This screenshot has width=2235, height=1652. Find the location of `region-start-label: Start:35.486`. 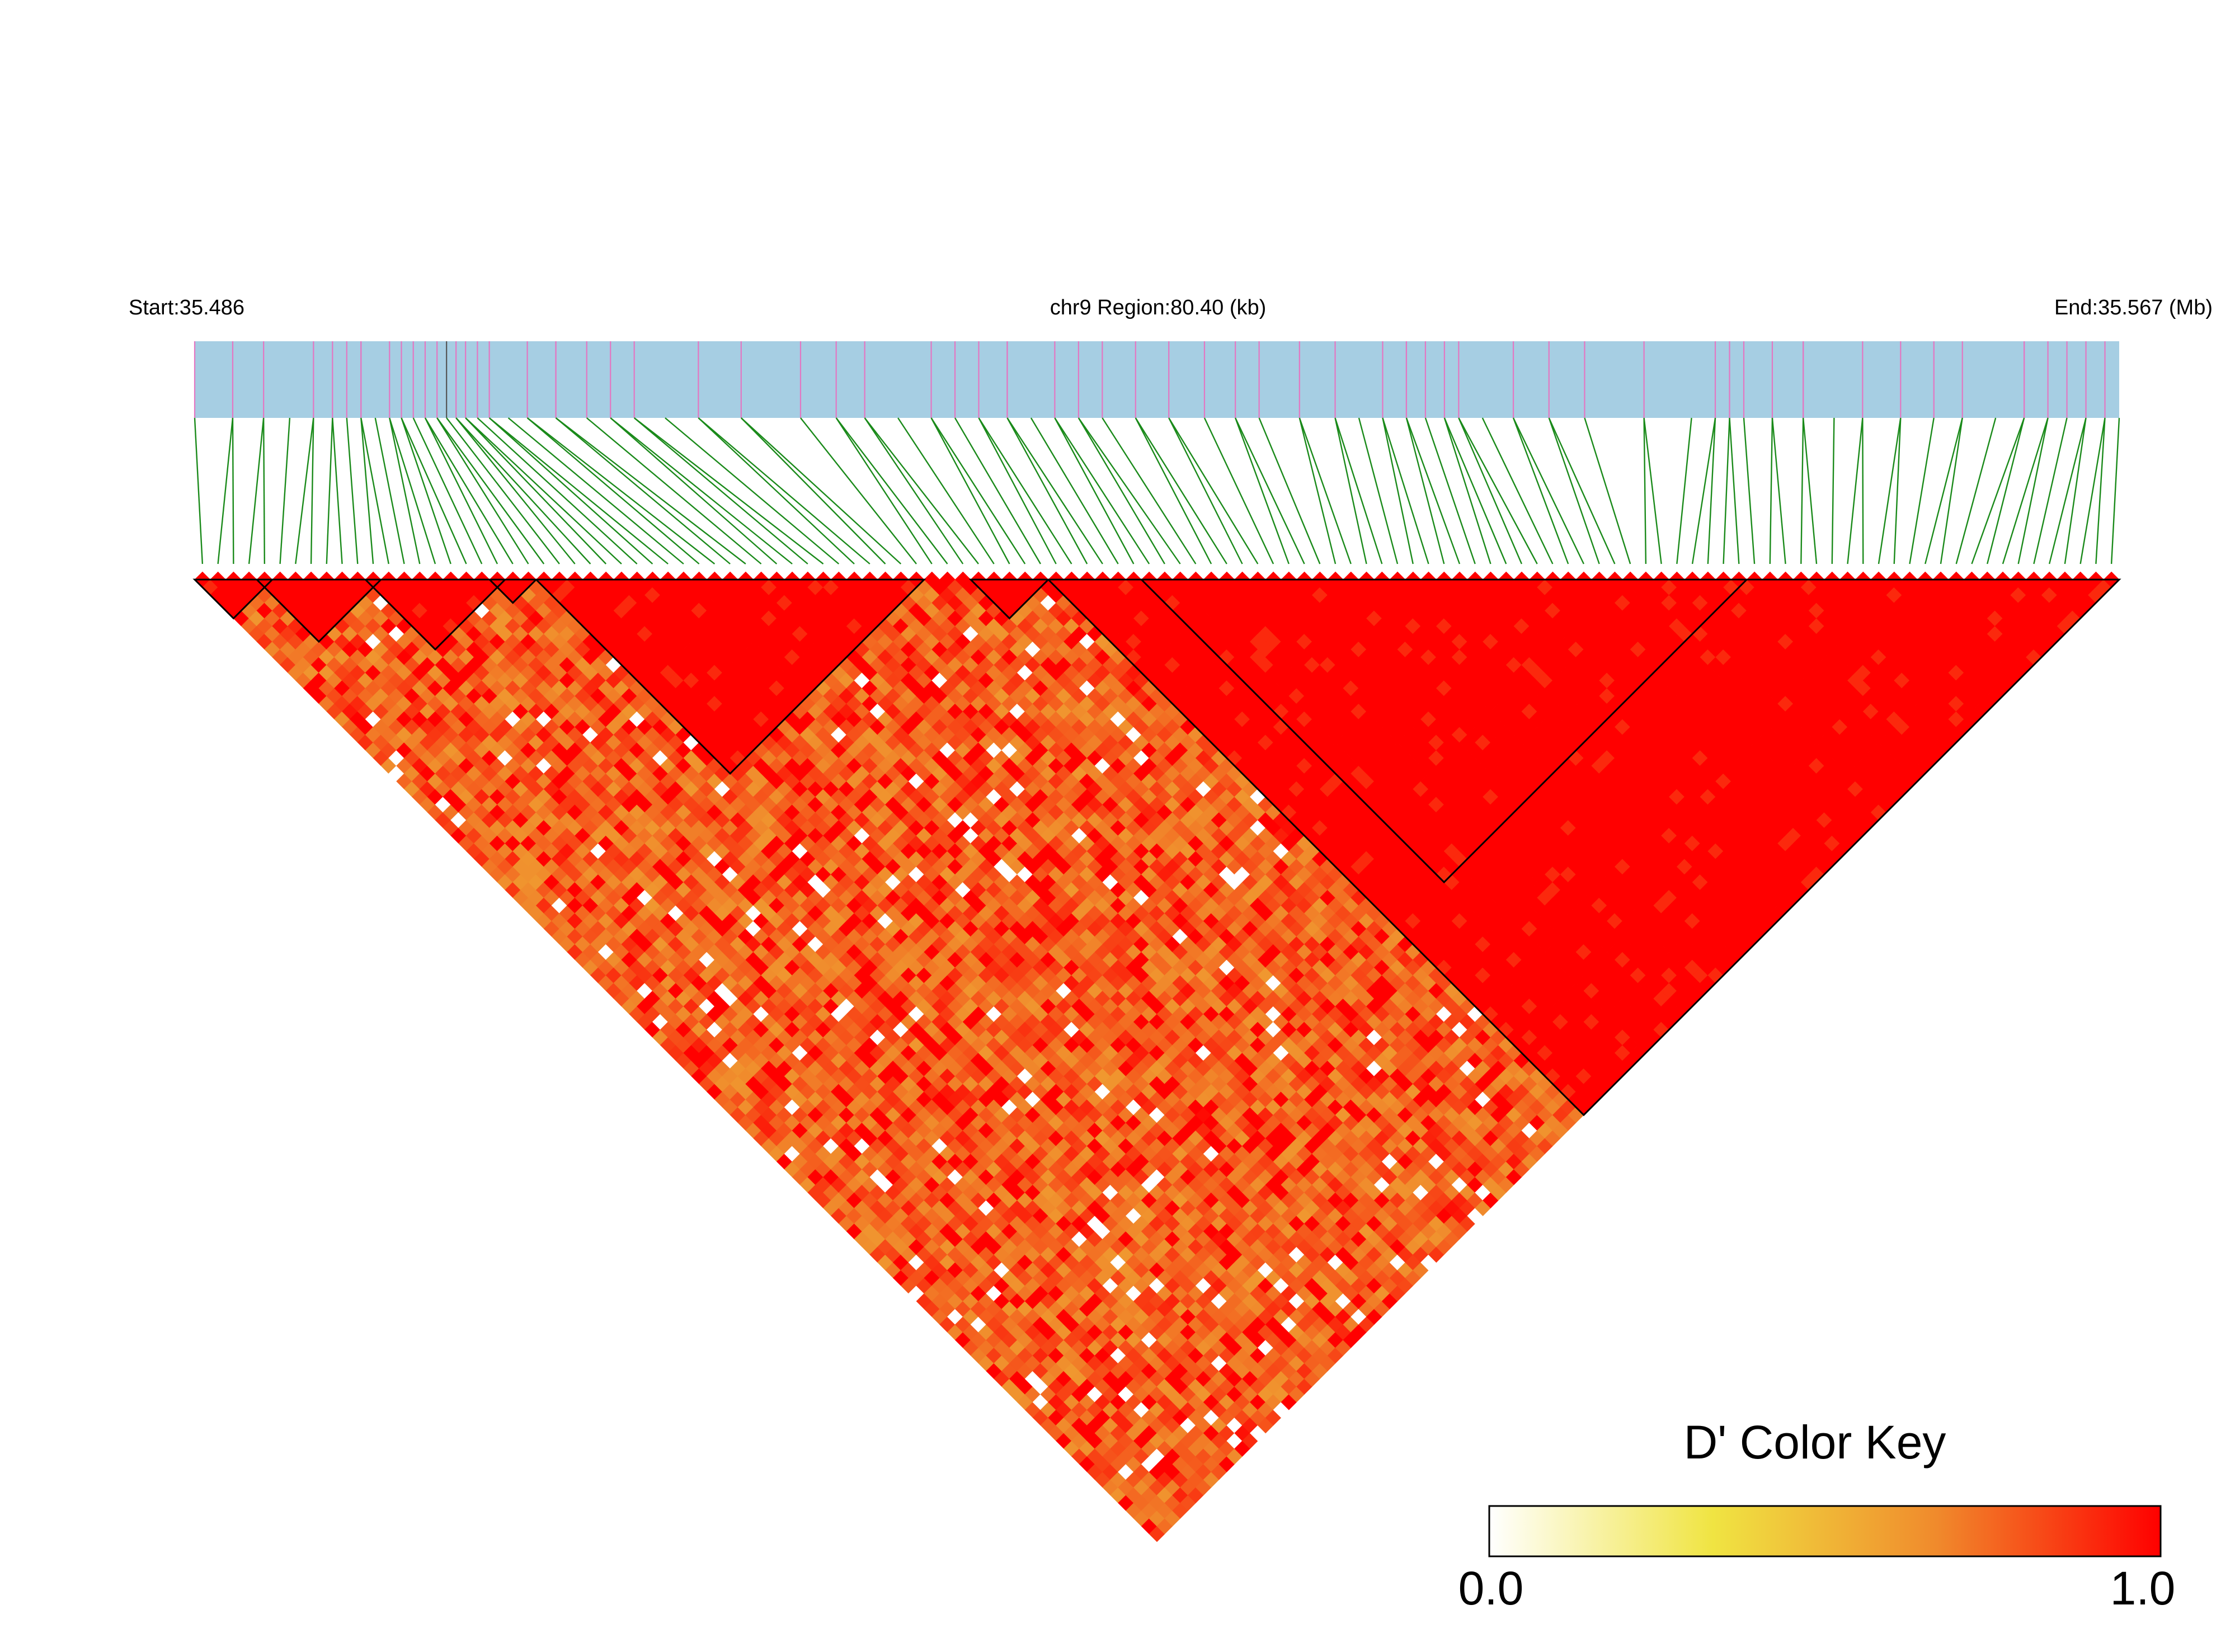

region-start-label: Start:35.486 is located at coordinates (186, 308).